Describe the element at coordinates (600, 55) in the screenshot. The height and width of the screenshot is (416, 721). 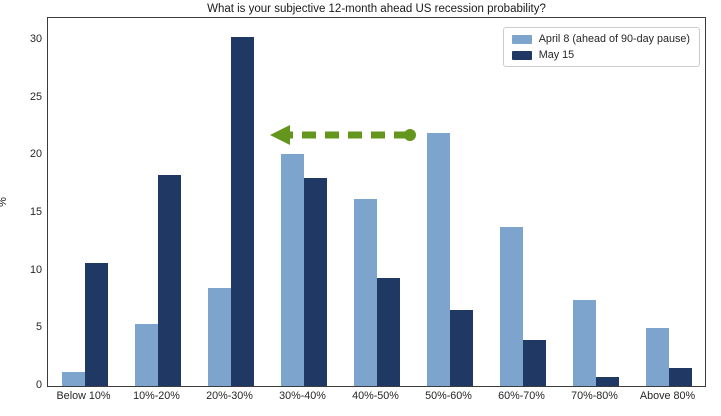
I see `legend-item-may: May 15` at that location.